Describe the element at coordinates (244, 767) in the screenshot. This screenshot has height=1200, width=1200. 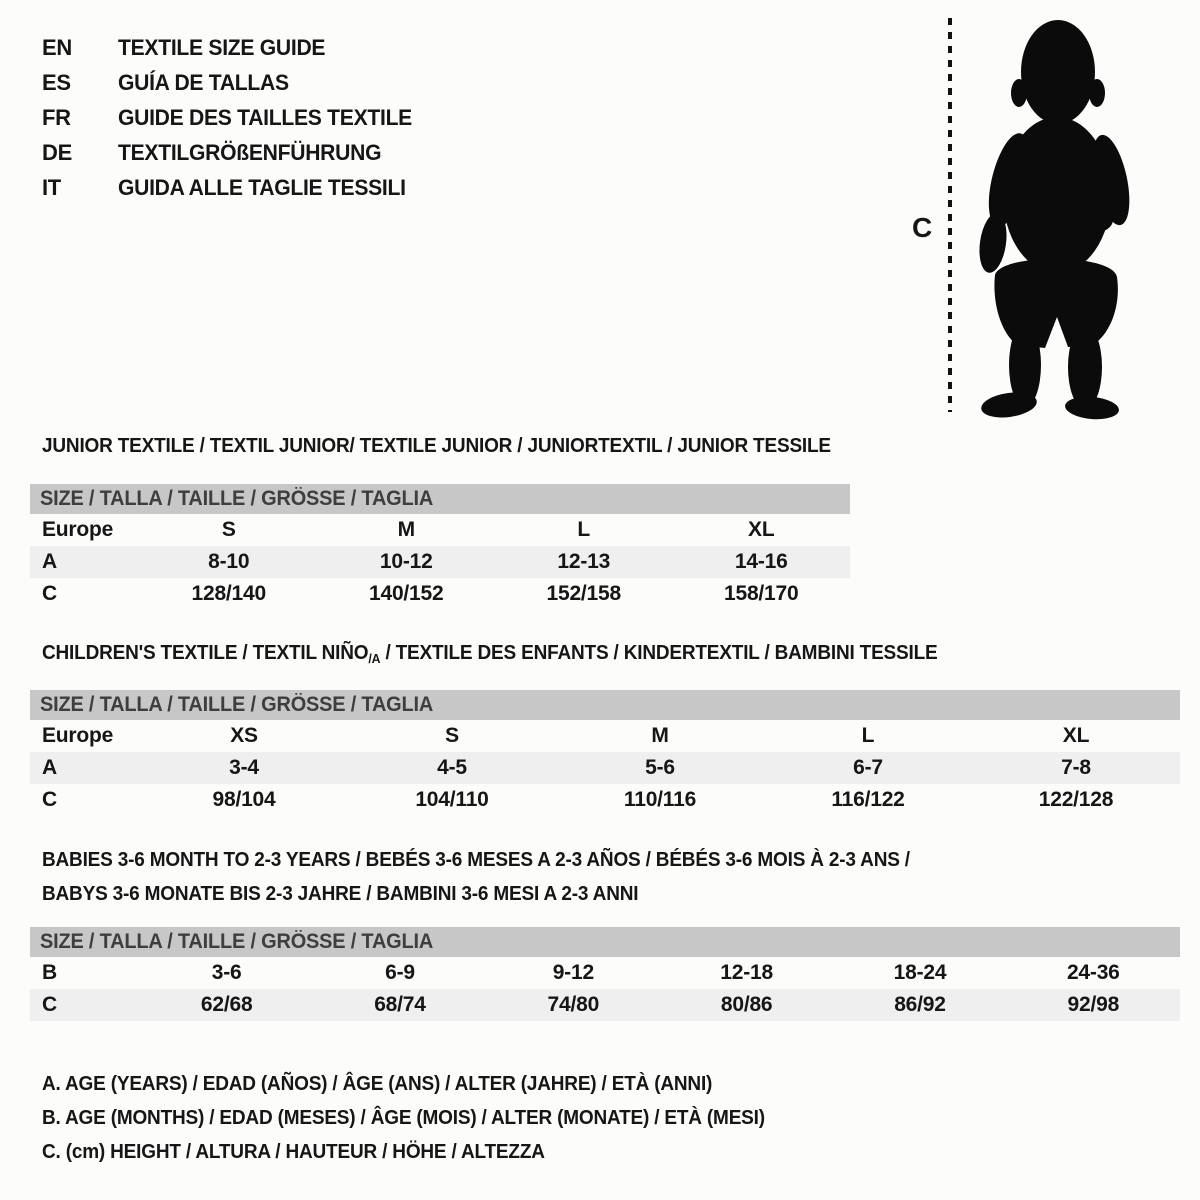
I see `age-cell: 3-4` at that location.